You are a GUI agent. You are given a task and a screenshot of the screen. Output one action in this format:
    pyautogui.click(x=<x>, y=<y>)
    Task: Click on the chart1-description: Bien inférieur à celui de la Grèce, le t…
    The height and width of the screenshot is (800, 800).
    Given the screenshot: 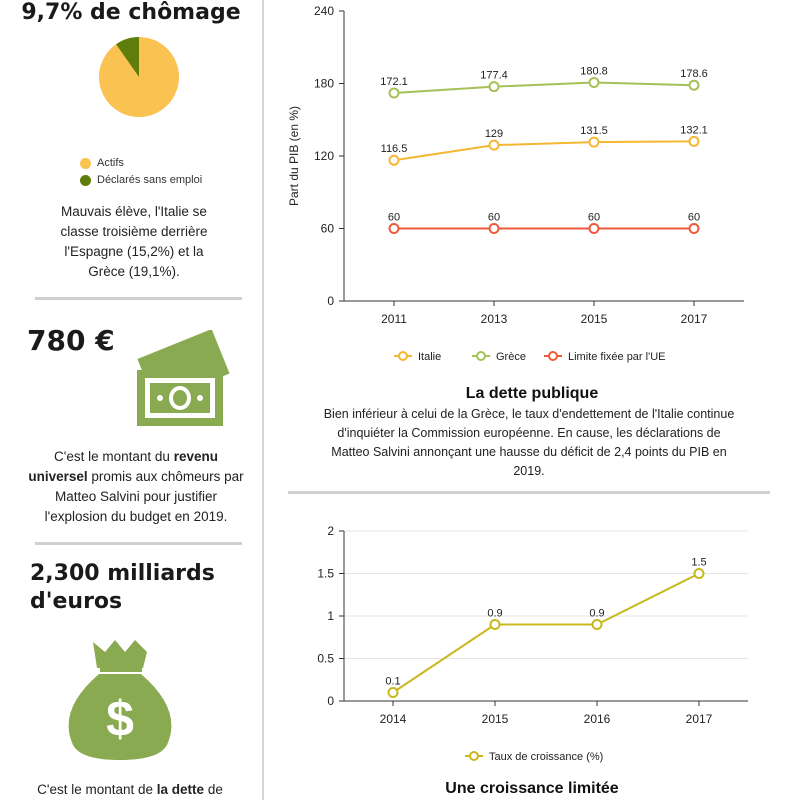 What is the action you would take?
    pyautogui.click(x=529, y=442)
    